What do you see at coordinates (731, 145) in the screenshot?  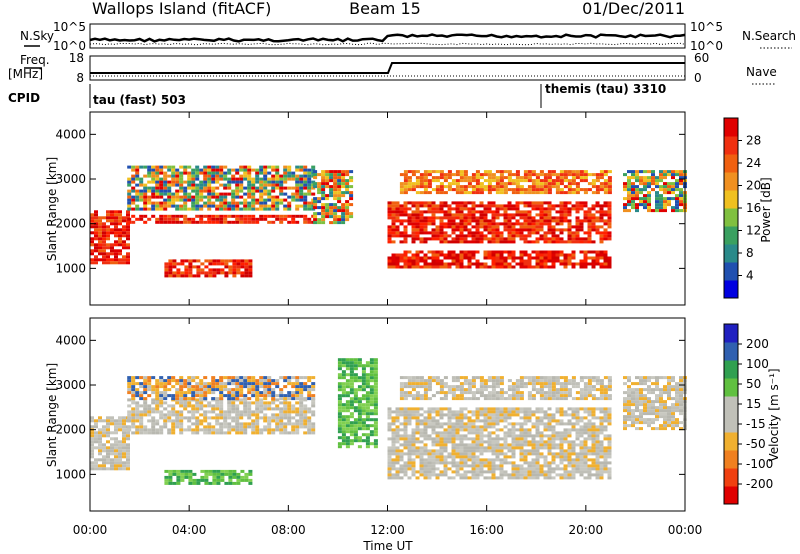 I see `colorbar-segment` at bounding box center [731, 145].